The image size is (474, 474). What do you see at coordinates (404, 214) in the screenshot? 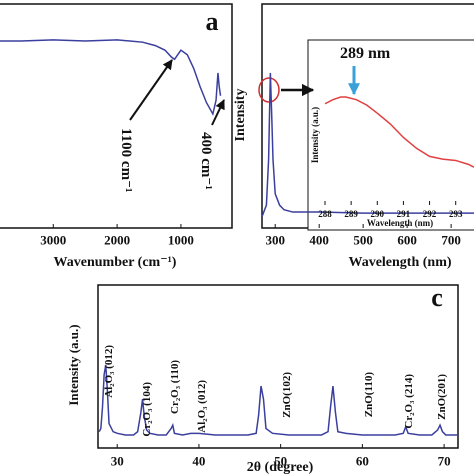
I see `x-tick-label: 291` at bounding box center [404, 214].